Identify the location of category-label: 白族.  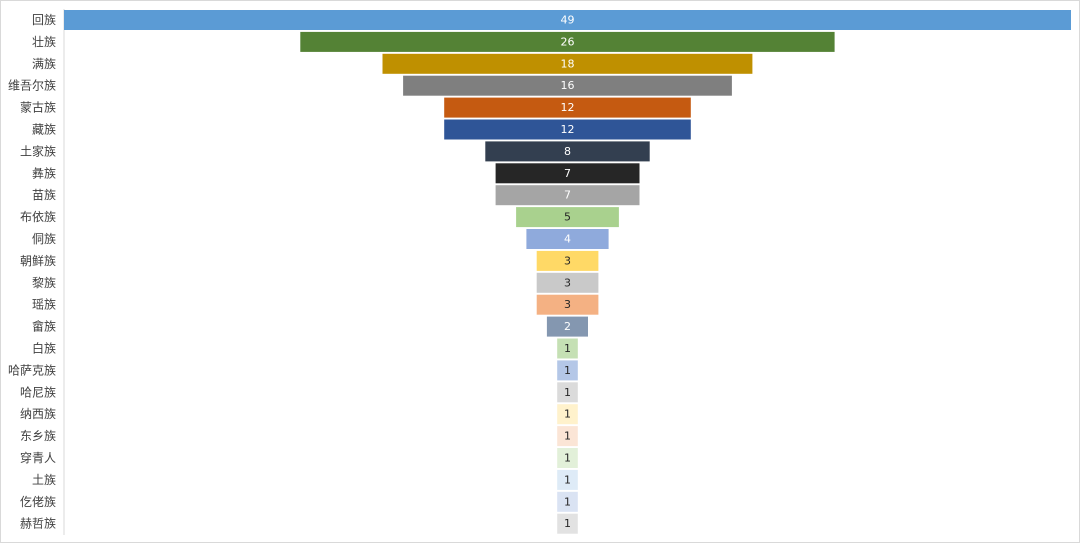
(44, 348).